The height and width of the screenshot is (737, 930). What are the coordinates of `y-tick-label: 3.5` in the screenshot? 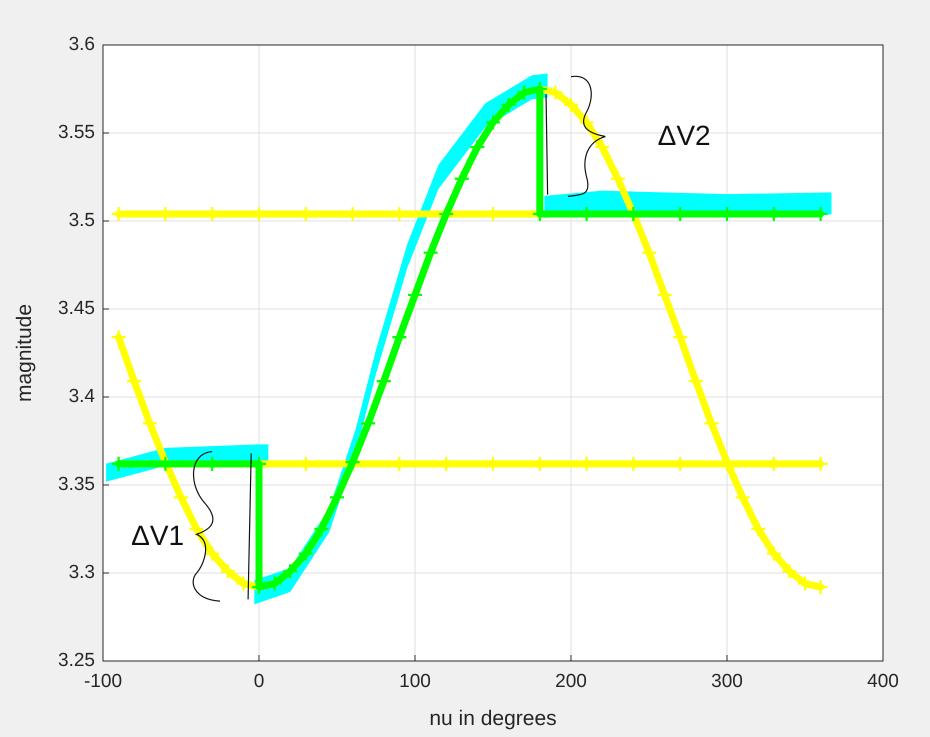 It's located at (81, 221).